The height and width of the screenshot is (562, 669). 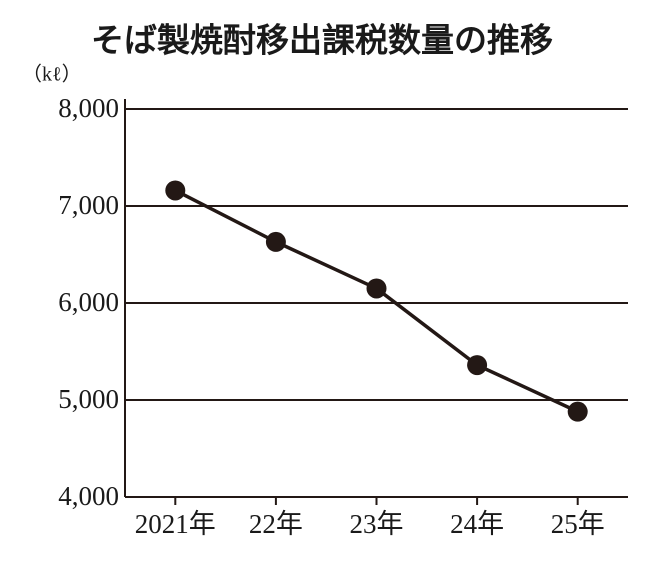 What do you see at coordinates (88, 399) in the screenshot?
I see `y-tick-label: 5,000` at bounding box center [88, 399].